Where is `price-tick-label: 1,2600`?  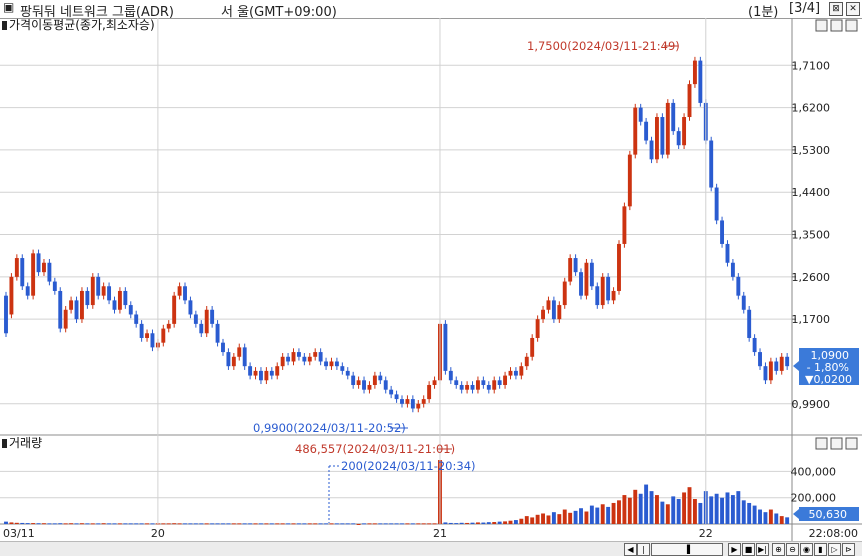
price-tick-label: 1,2600 is located at coordinates (811, 277).